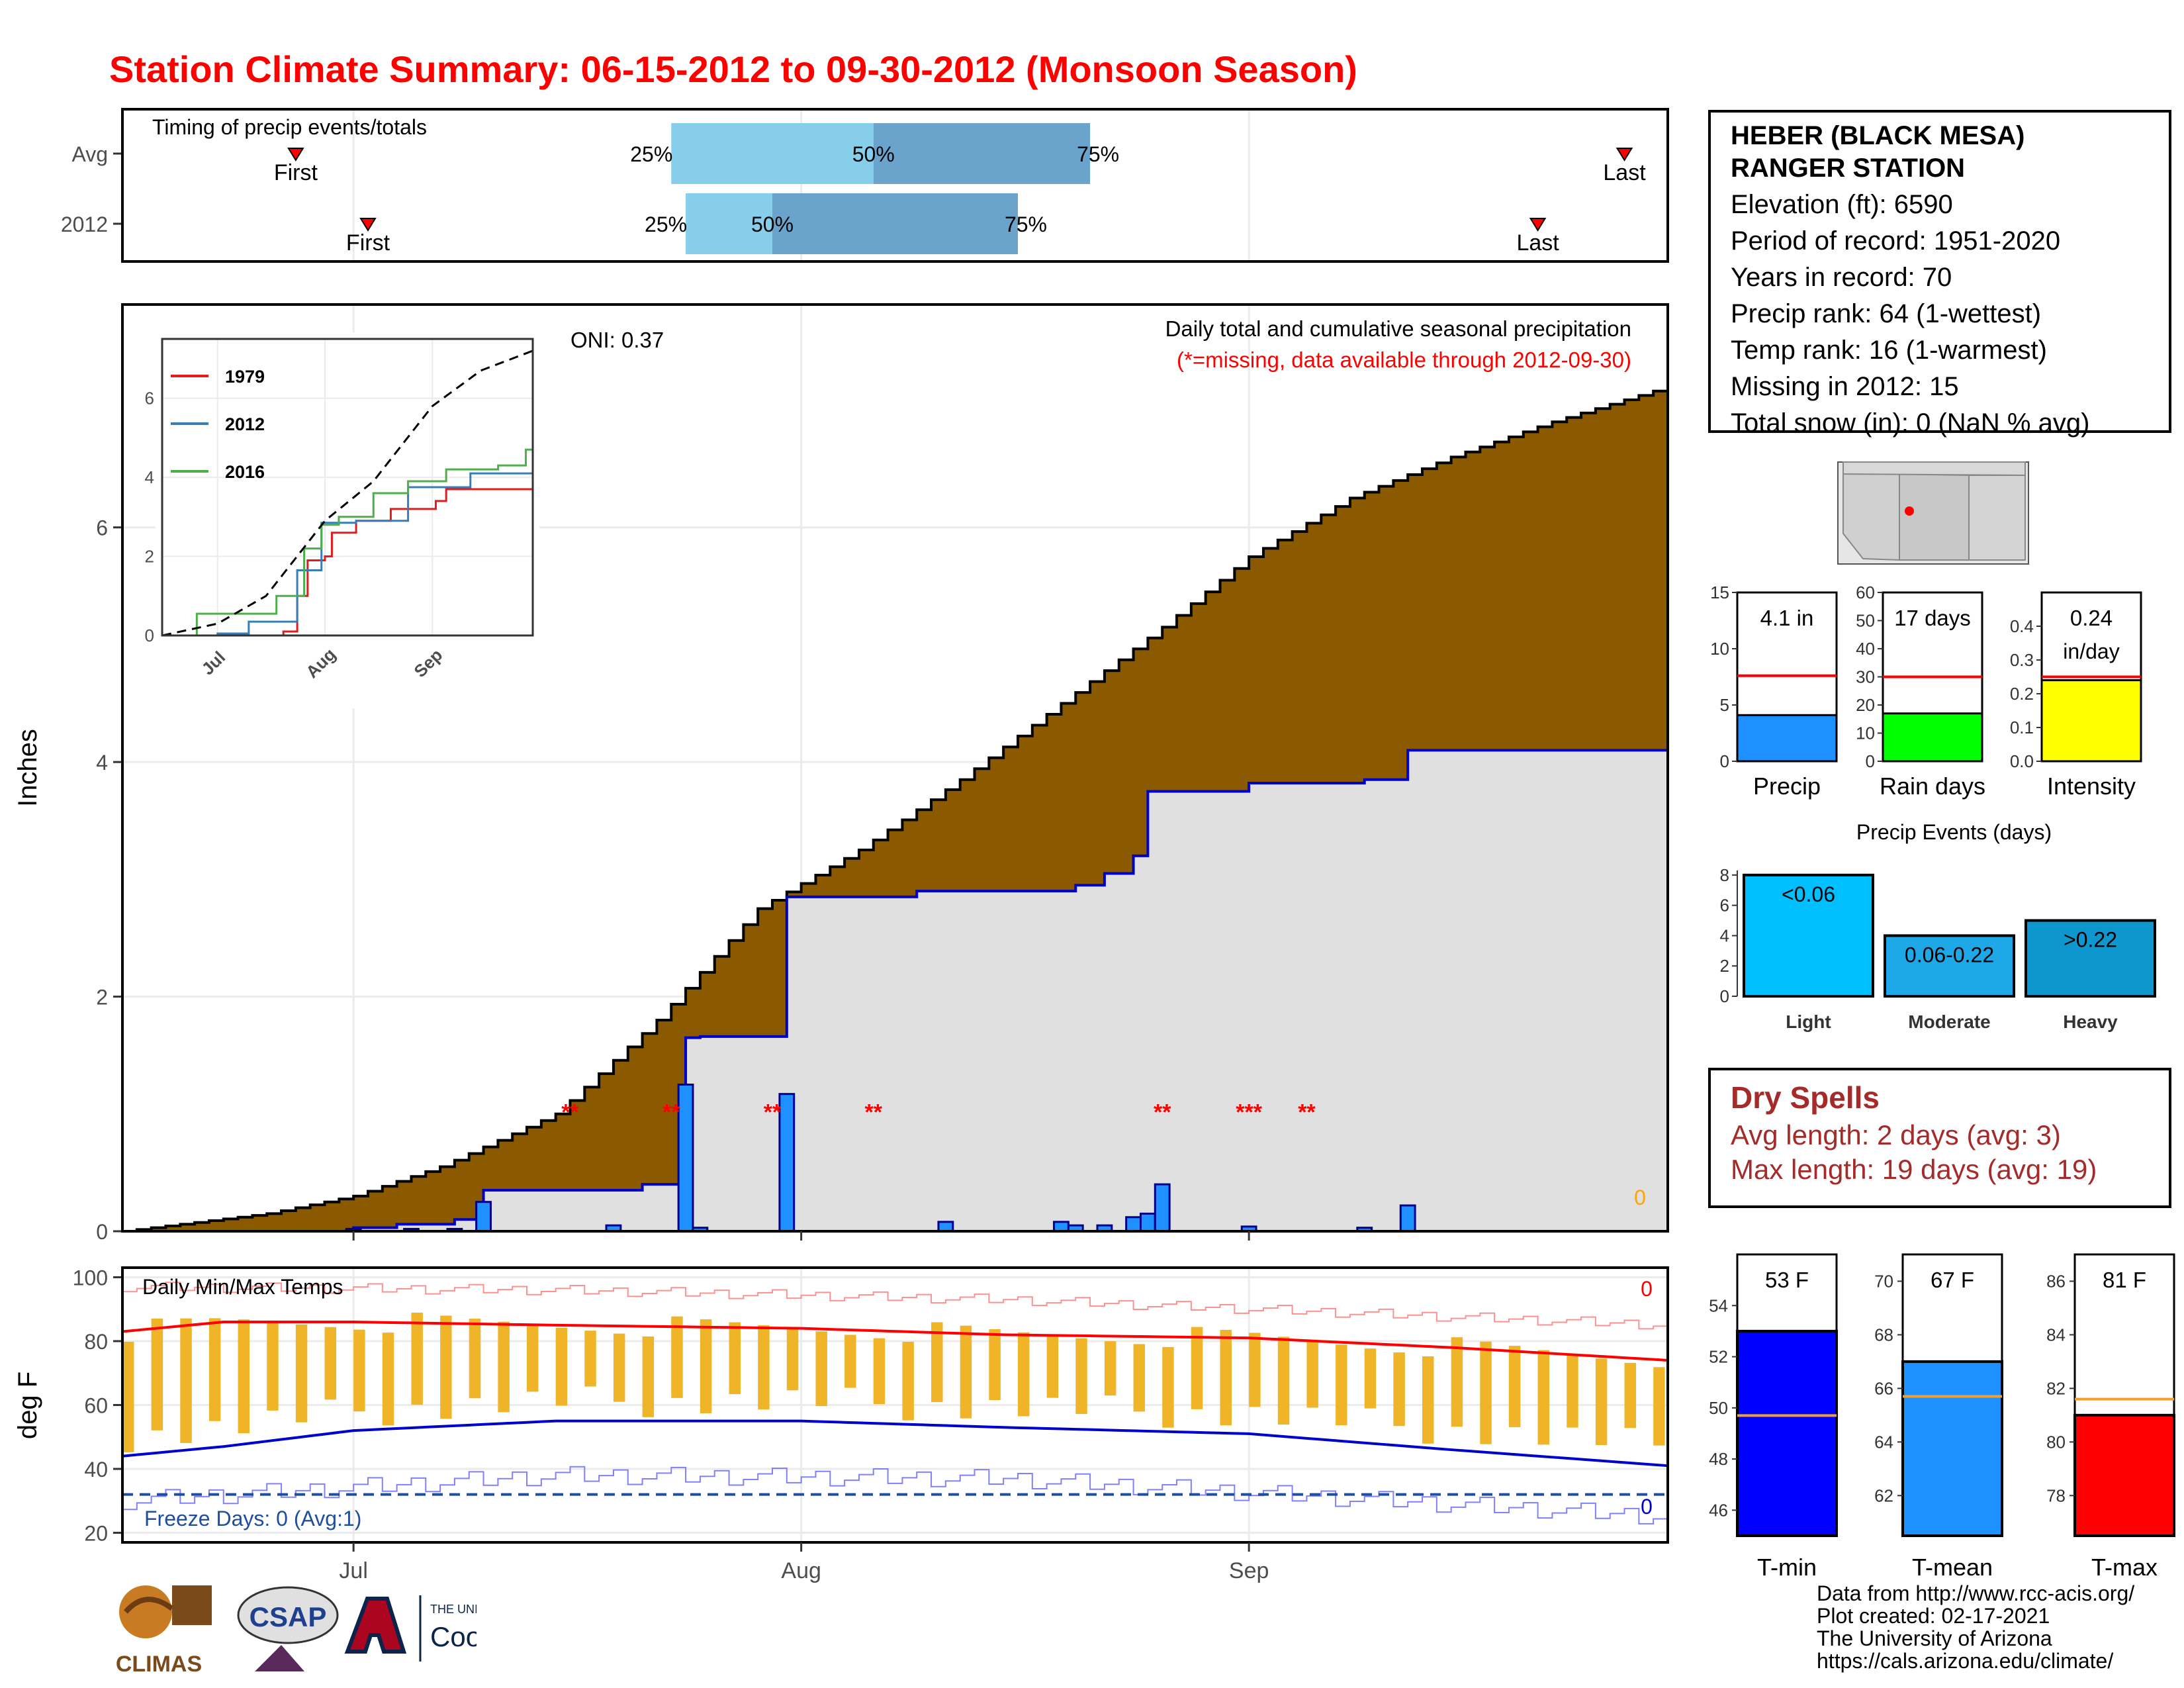 The width and height of the screenshot is (2184, 1688). What do you see at coordinates (353, 1570) in the screenshot?
I see `x-tick-label: Jul` at bounding box center [353, 1570].